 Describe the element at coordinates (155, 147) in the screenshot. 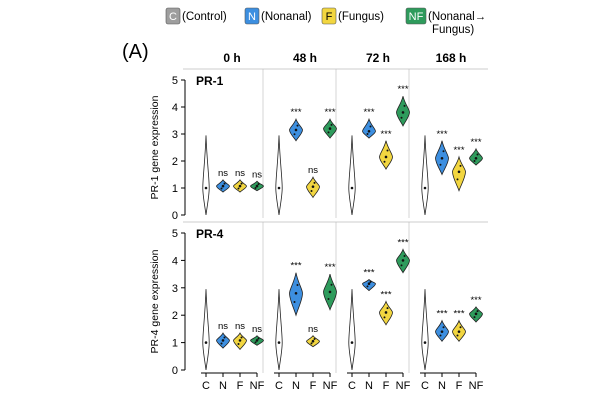

I see `y-axis-label: PR-1 gene expression` at that location.